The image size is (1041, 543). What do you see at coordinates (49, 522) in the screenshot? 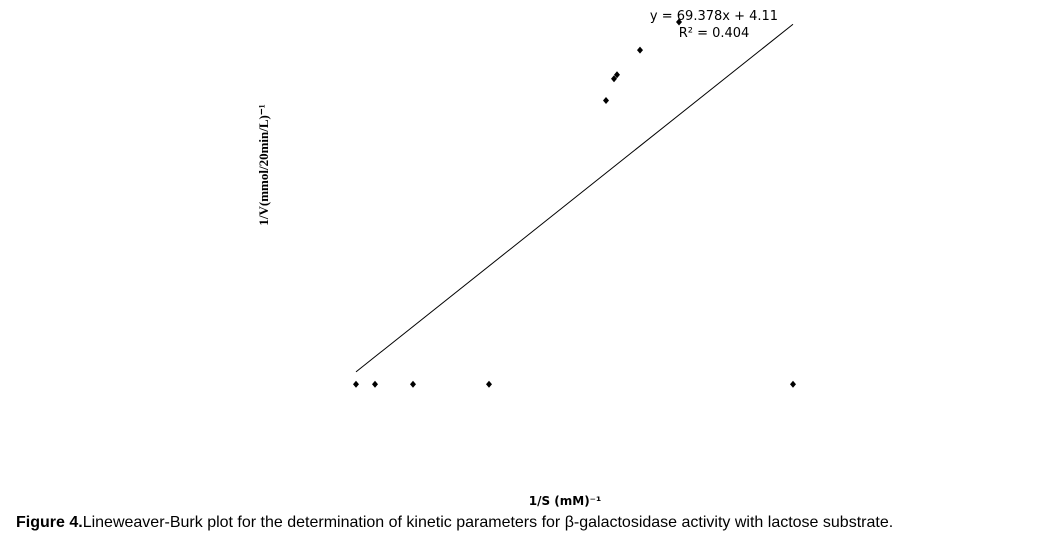
I see `caption-label: Figure 4.` at bounding box center [49, 522].